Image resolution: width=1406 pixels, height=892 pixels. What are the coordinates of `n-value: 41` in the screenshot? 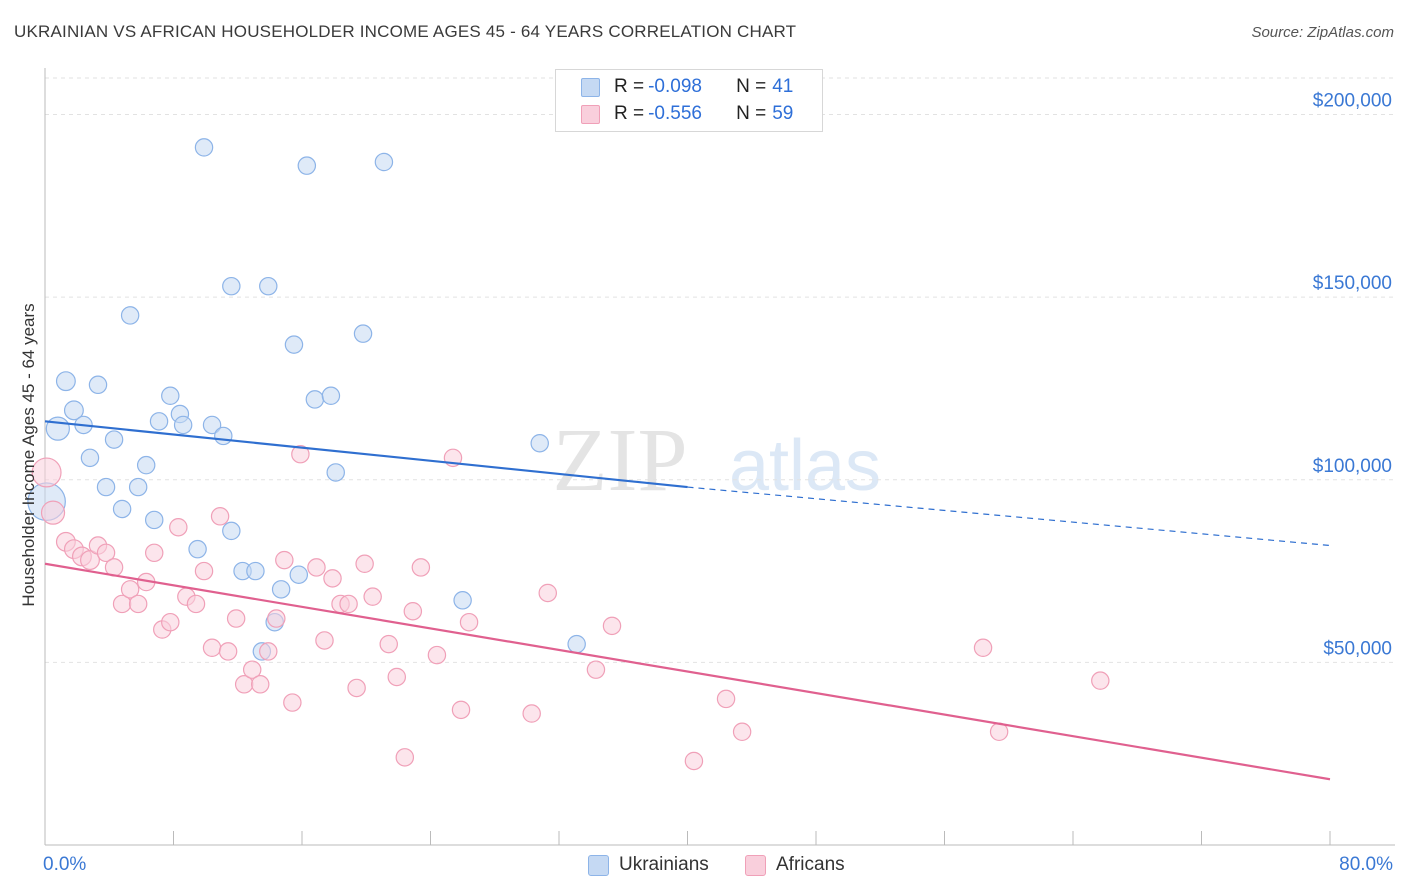 It's located at (783, 86).